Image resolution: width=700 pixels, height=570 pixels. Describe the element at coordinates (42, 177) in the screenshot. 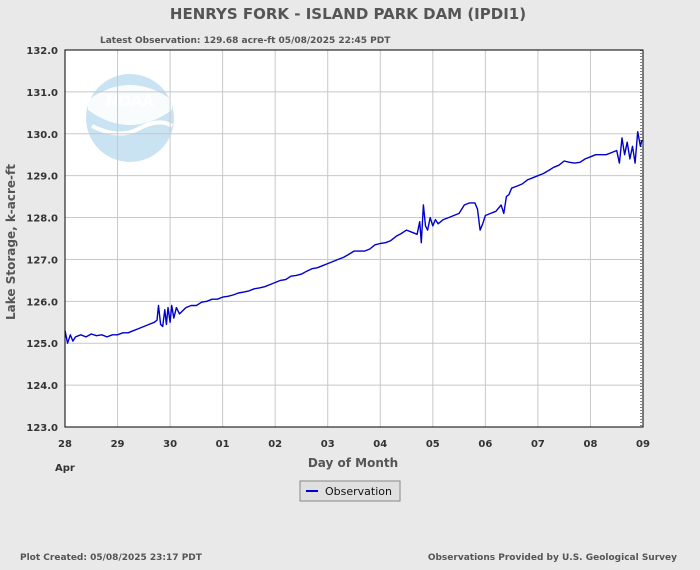

I see `y-tick-label: 129.0` at that location.